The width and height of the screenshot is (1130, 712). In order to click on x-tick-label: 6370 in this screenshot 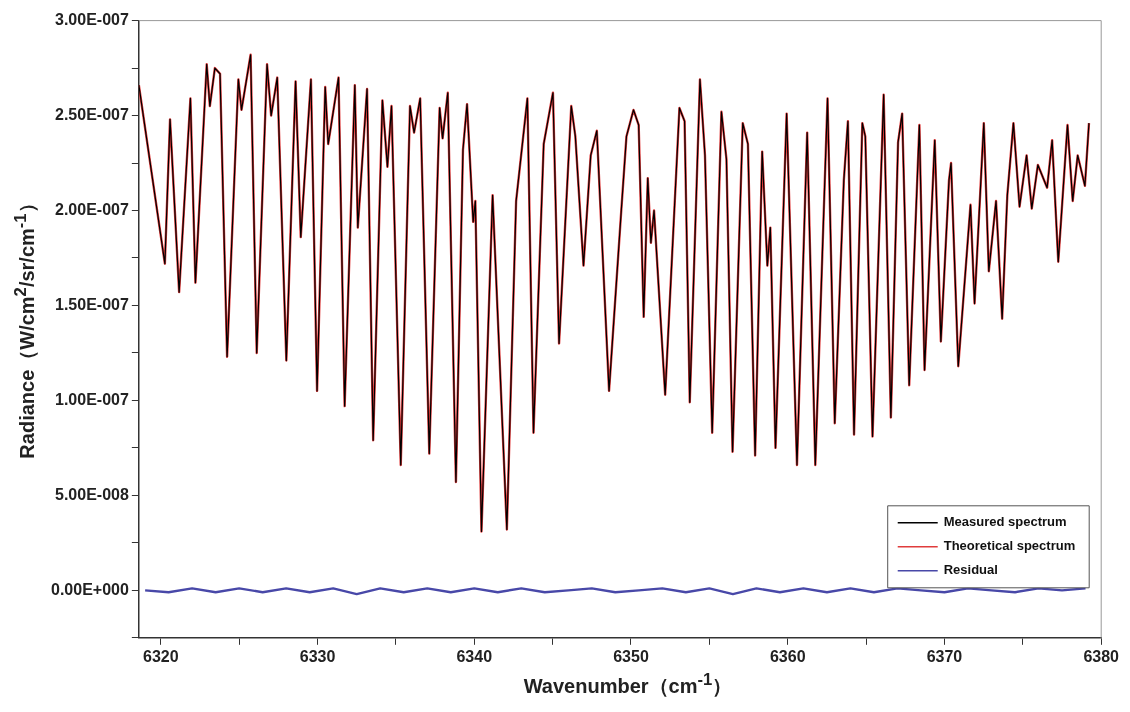, I will do `click(944, 656)`.